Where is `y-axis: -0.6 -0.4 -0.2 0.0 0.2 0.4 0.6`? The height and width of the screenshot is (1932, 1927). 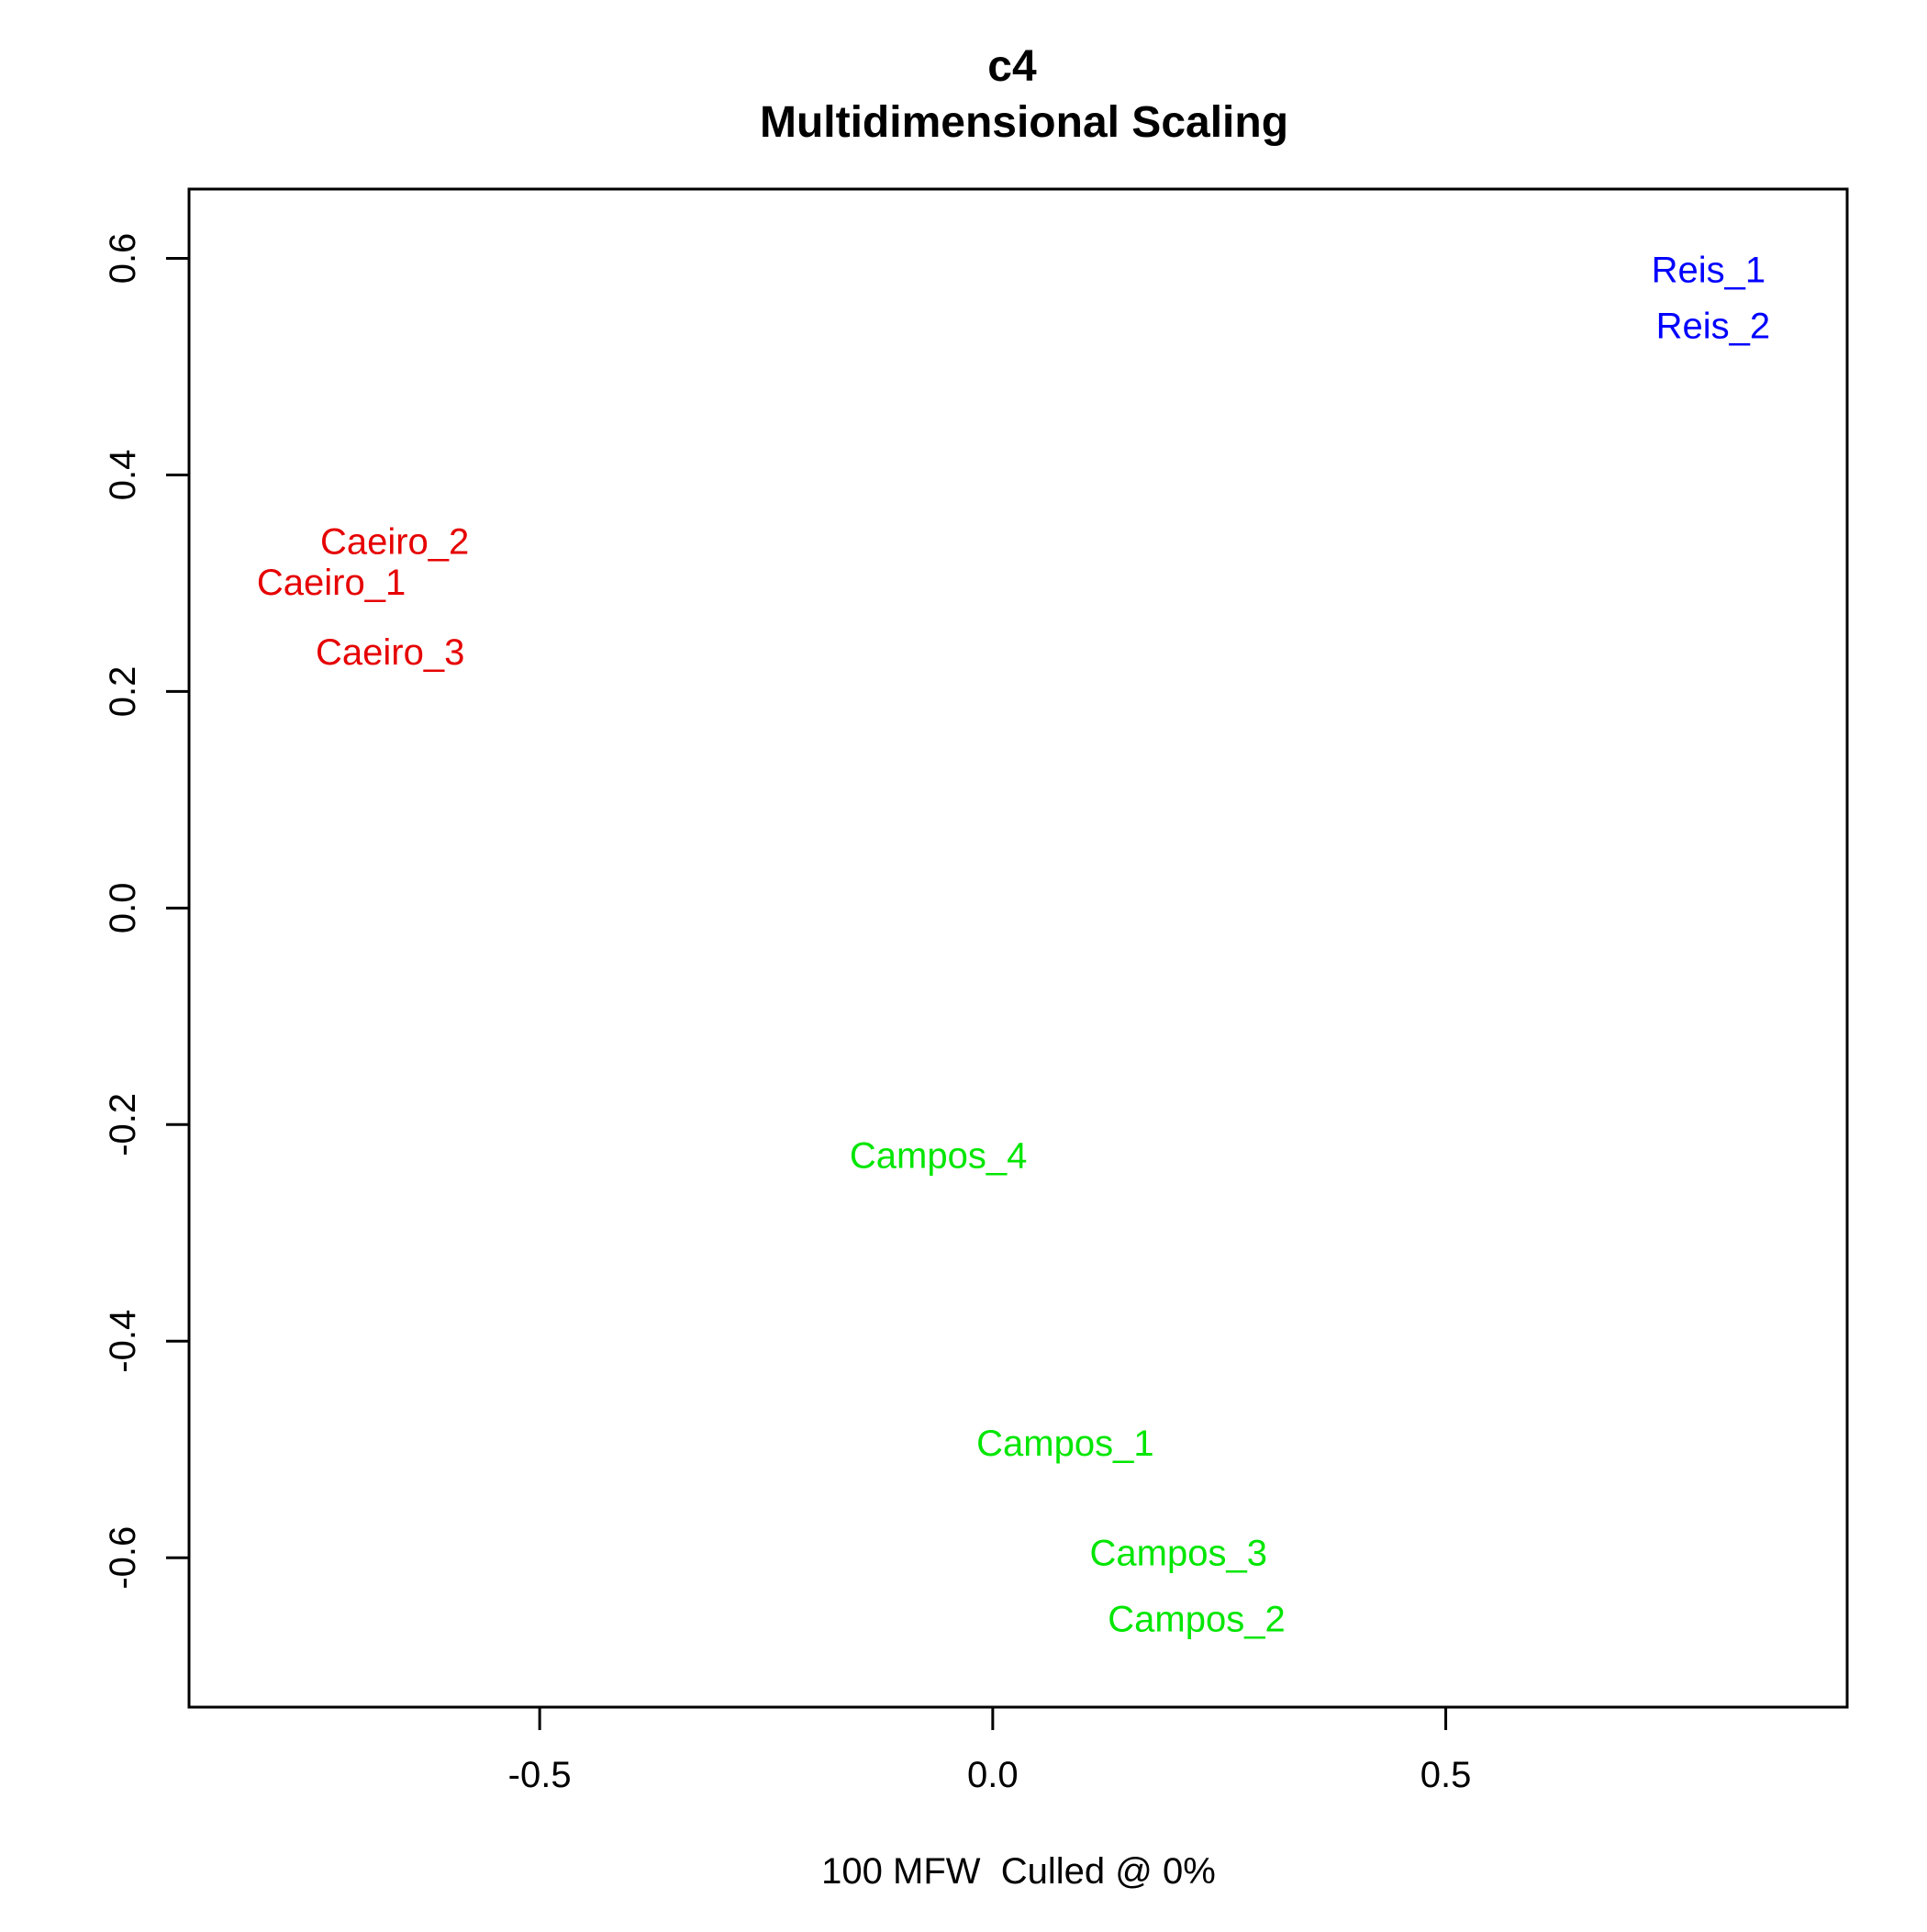 y-axis: -0.6 -0.4 -0.2 0.0 0.2 0.4 0.6 is located at coordinates (147, 911).